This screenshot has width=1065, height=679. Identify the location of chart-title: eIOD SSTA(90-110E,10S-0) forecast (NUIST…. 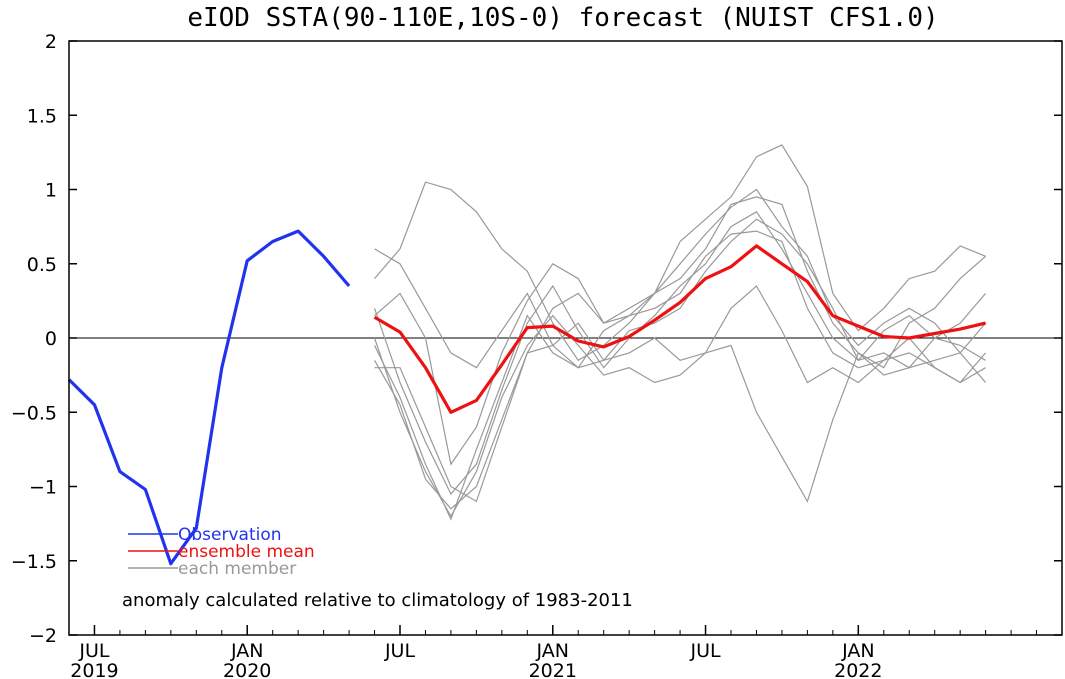
(562, 18).